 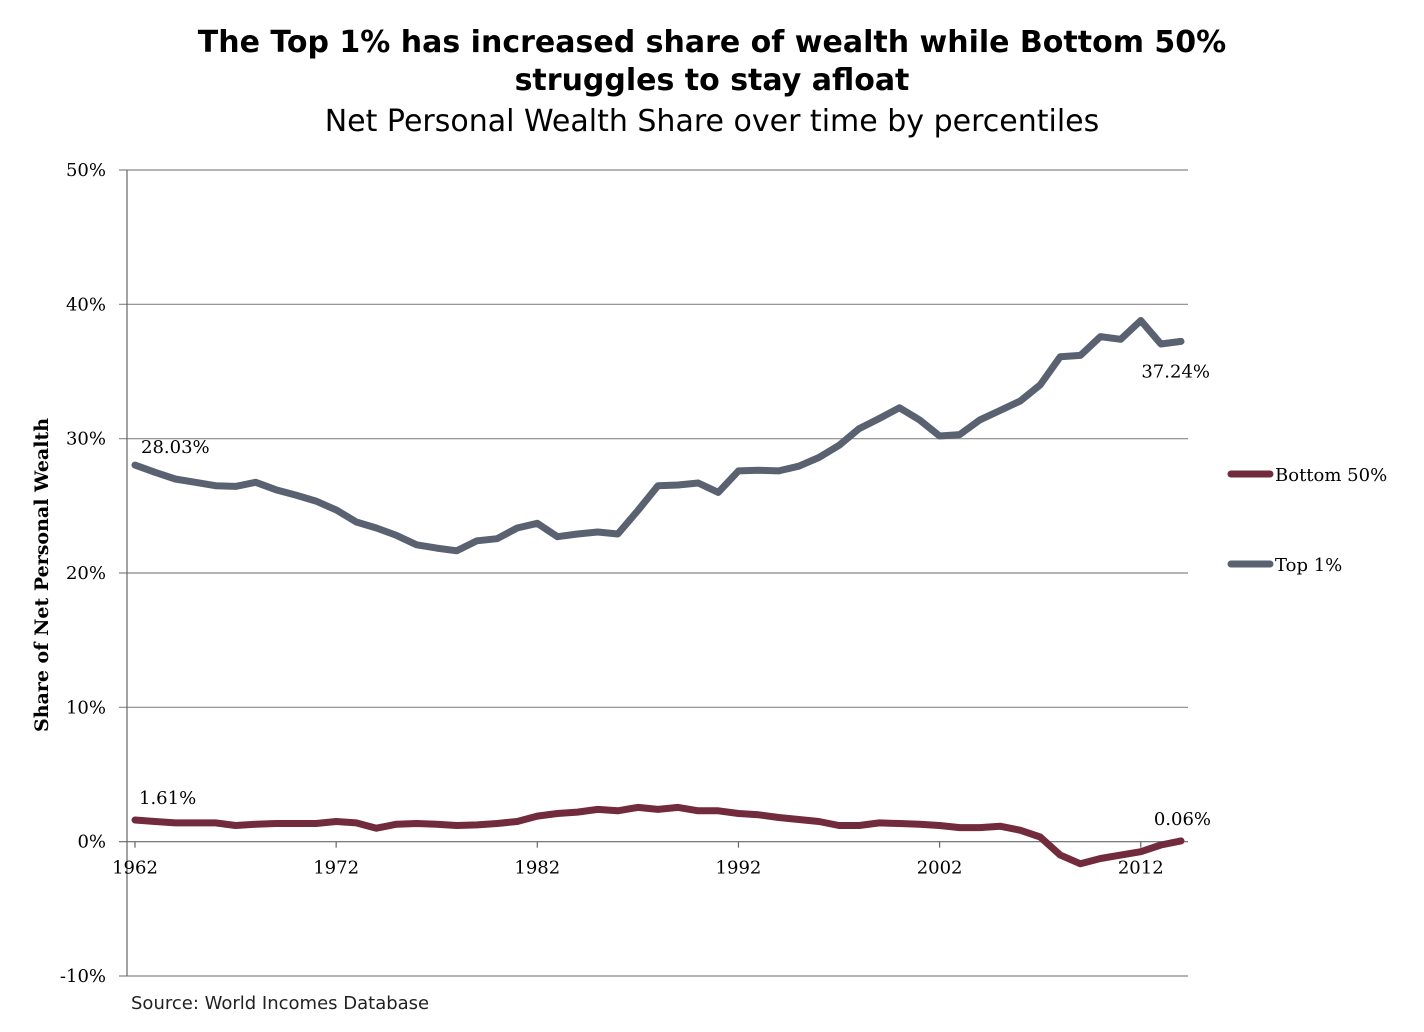 I want to click on legend-label: Top 1%, so click(x=1308, y=565).